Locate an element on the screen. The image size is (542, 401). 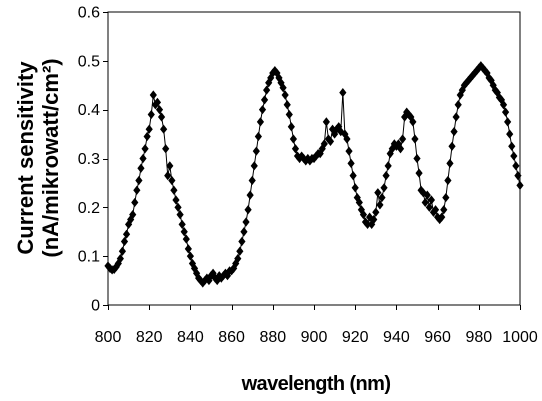
x-tick-label: 860 is located at coordinates (231, 337).